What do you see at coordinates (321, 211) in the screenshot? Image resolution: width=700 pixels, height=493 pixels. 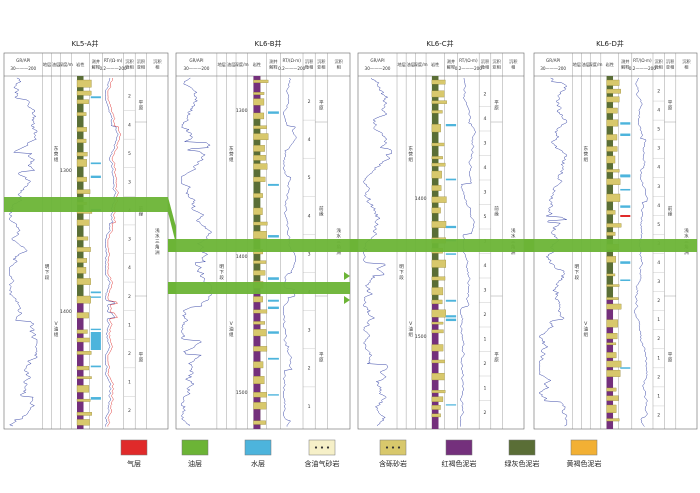 I see `subfacies-label: 前缘` at bounding box center [321, 211].